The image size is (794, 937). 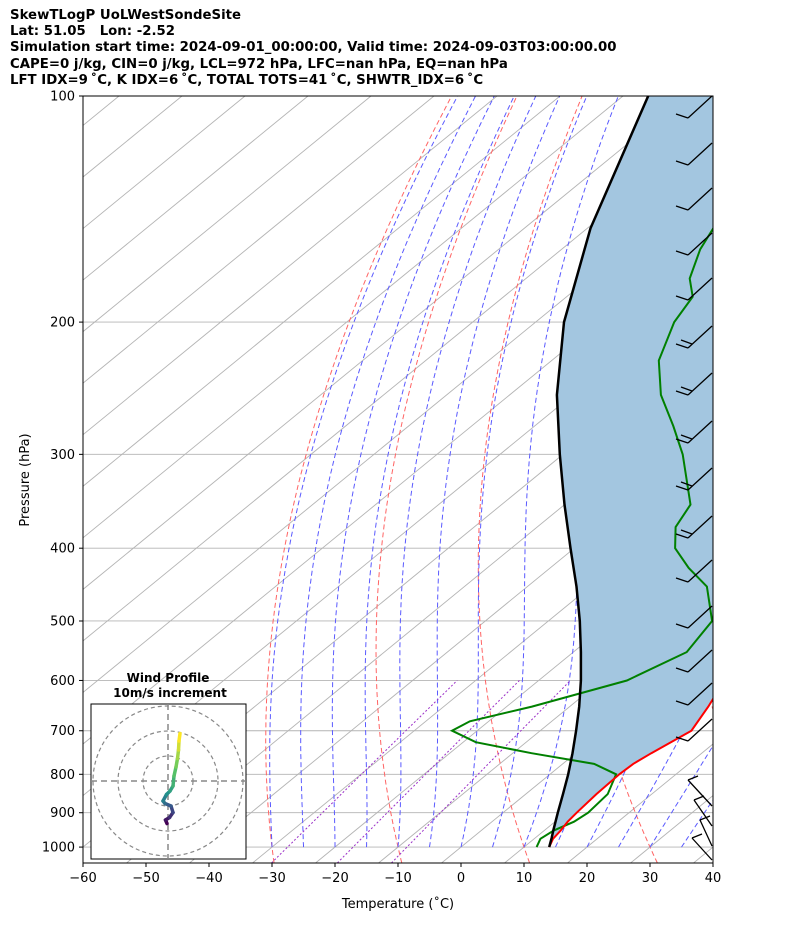 I want to click on hodograph-plot, so click(x=168, y=781).